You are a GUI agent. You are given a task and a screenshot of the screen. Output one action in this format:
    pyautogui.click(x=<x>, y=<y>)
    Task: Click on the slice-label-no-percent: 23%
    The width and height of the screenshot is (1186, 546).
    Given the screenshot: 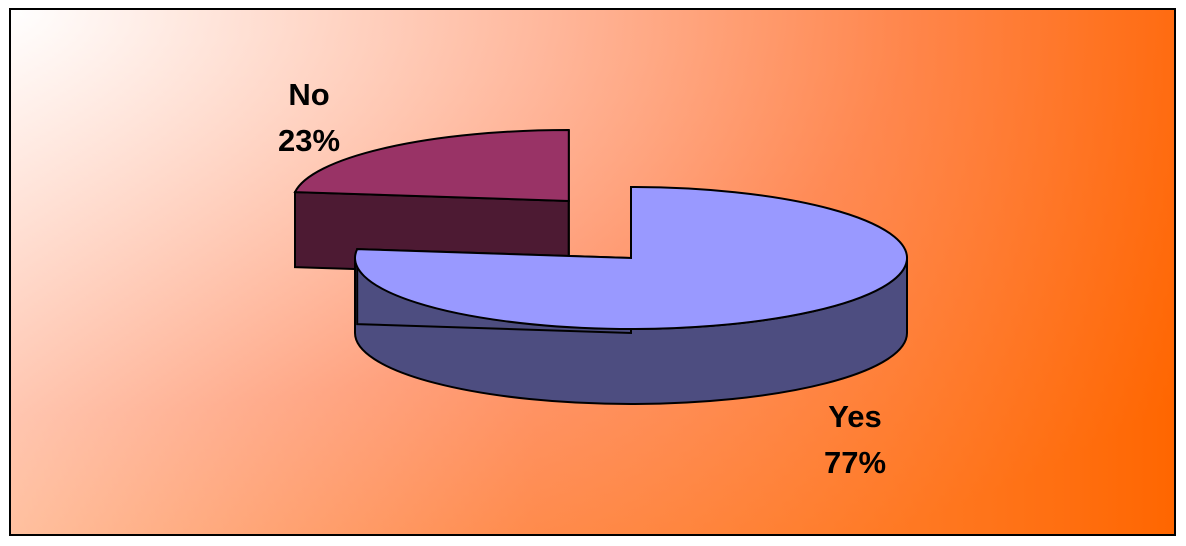 What is the action you would take?
    pyautogui.click(x=309, y=140)
    